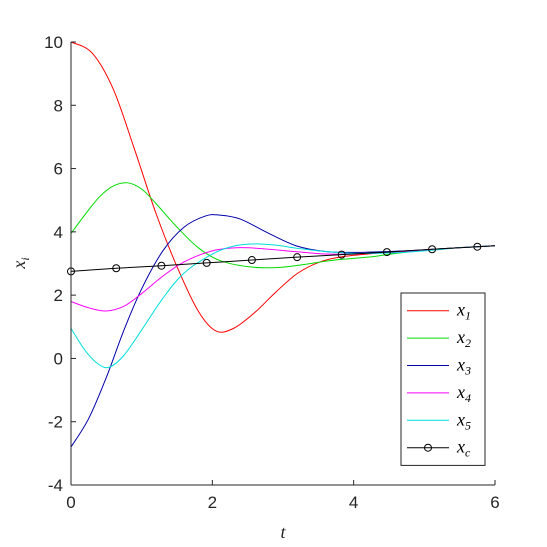 The width and height of the screenshot is (547, 547). I want to click on x-axis-label: t, so click(283, 532).